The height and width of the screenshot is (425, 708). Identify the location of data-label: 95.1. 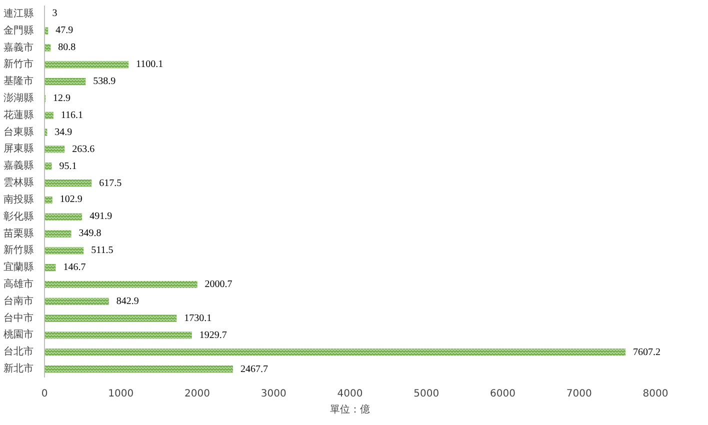
(68, 166).